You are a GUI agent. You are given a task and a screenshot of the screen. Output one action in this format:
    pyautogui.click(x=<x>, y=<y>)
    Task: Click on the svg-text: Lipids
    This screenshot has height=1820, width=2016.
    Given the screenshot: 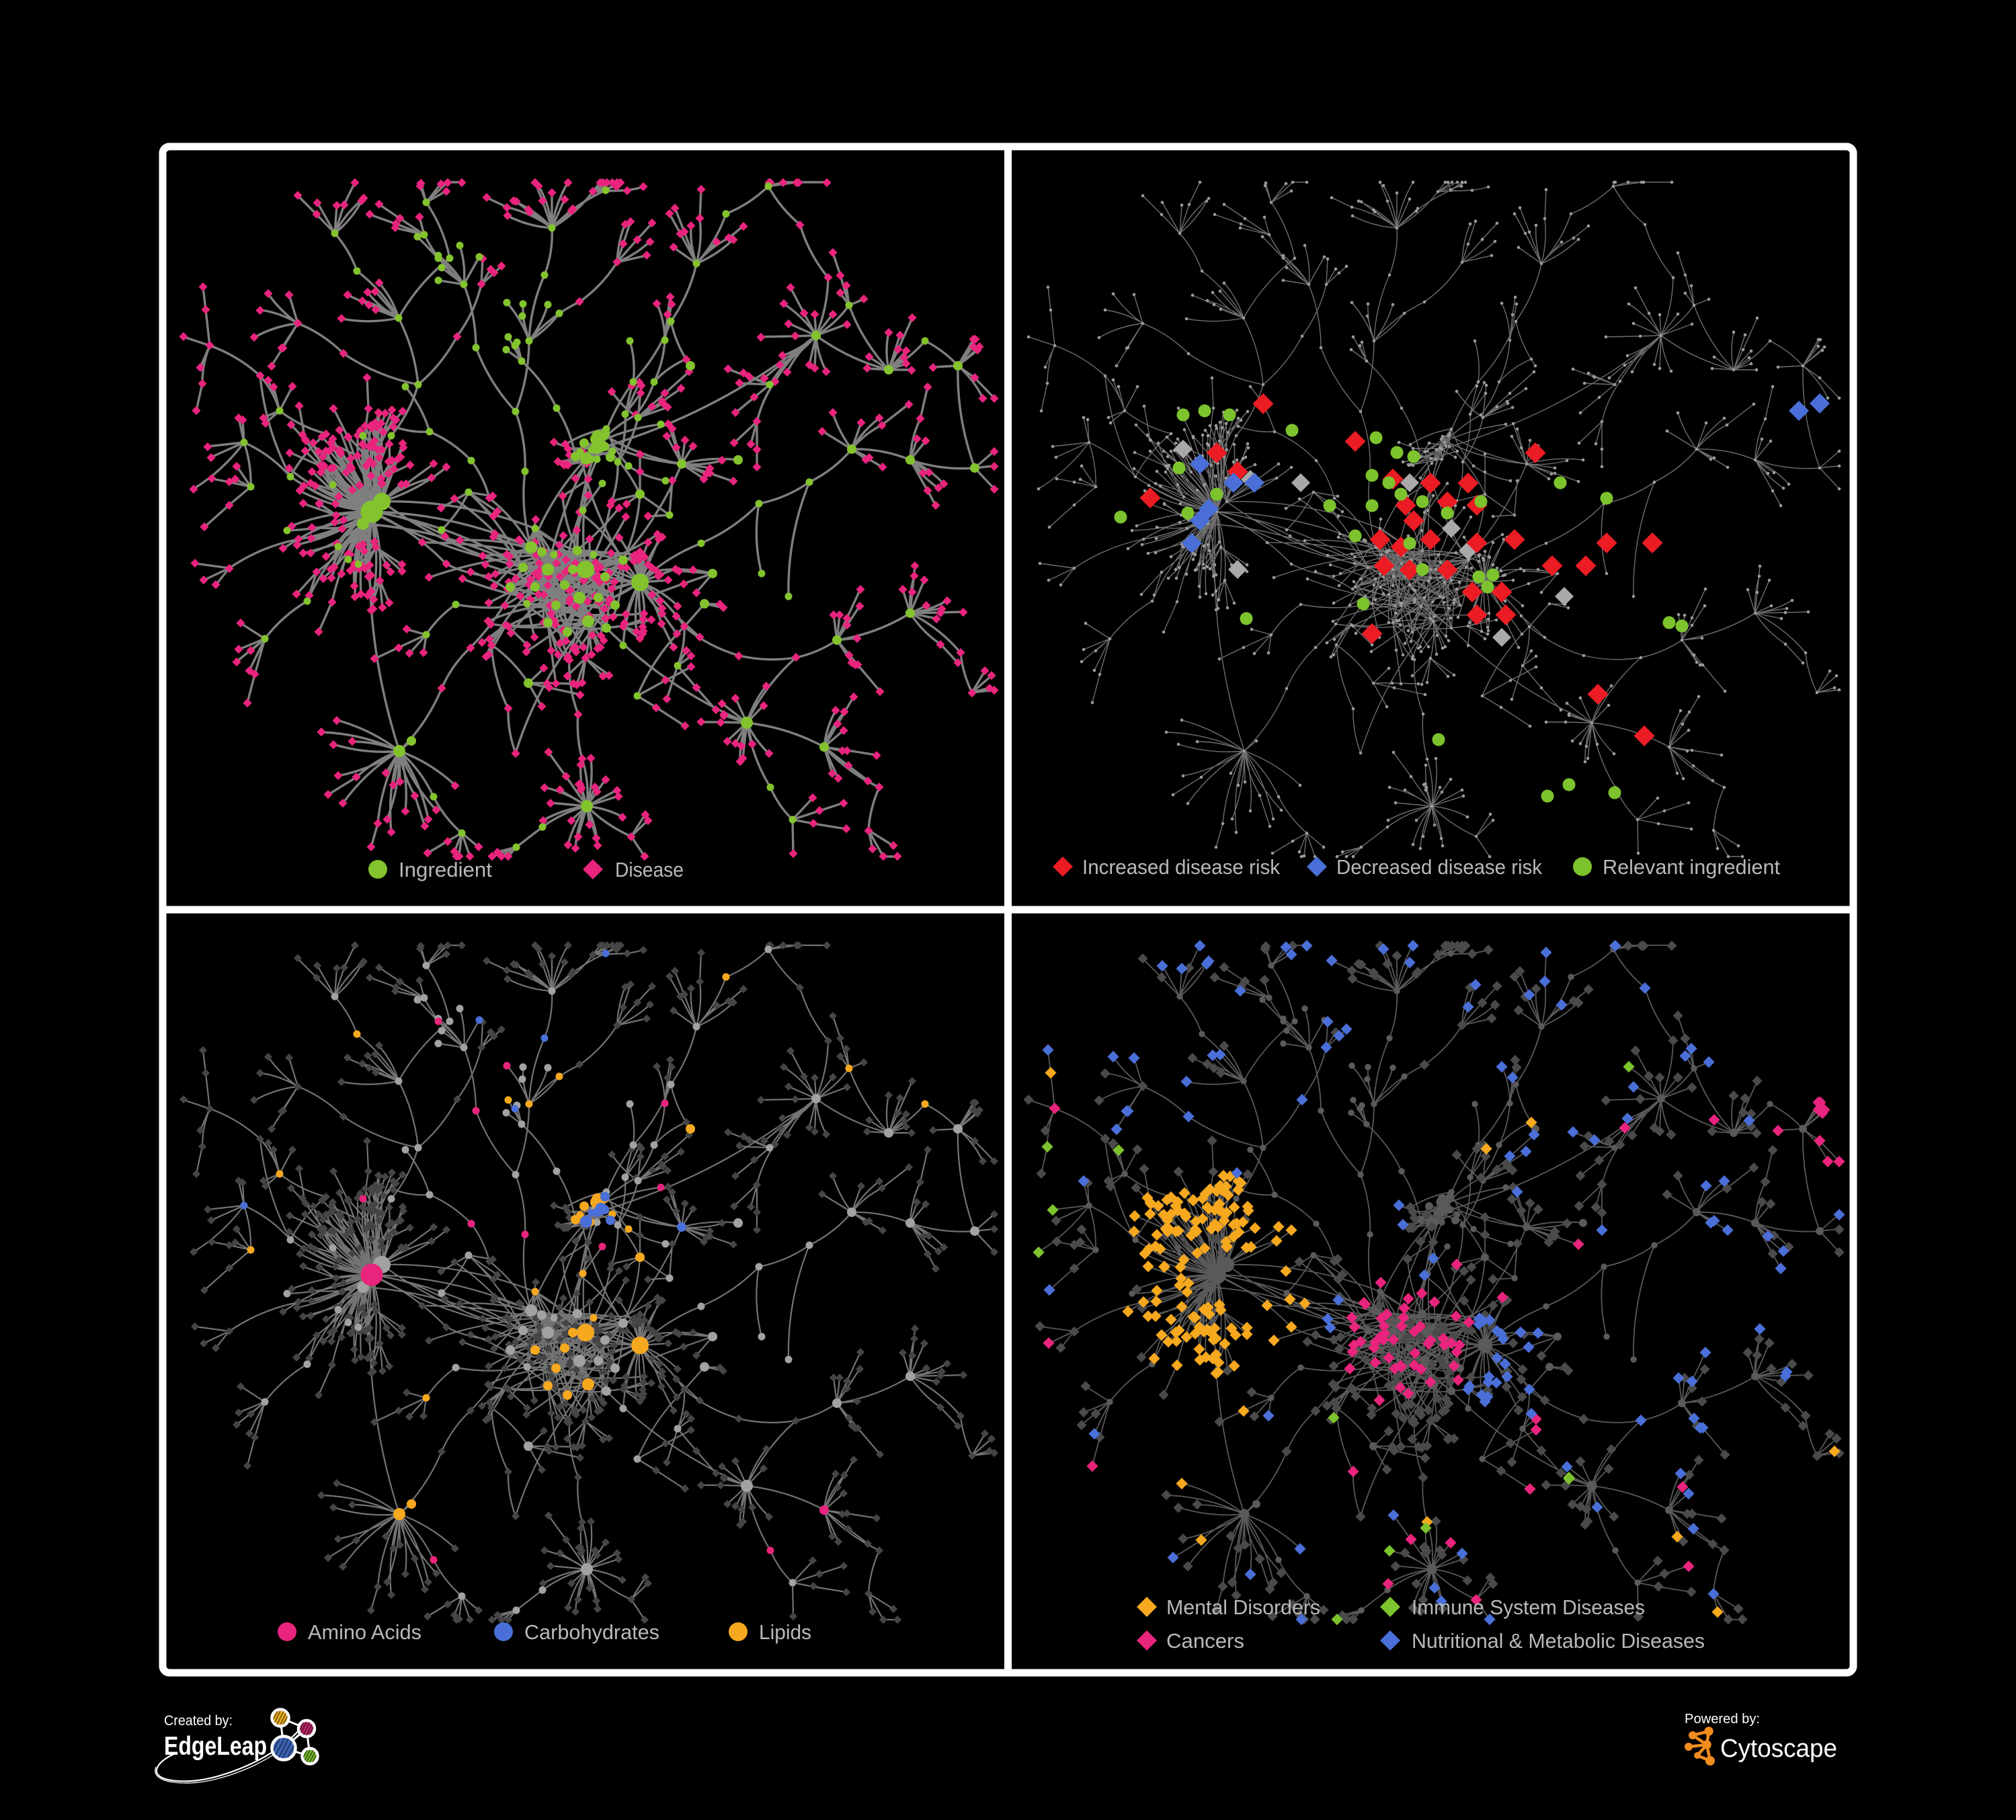 What is the action you would take?
    pyautogui.click(x=785, y=1632)
    